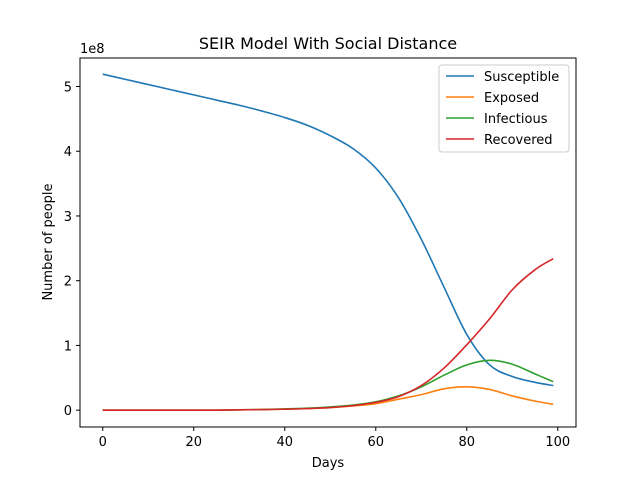 Image resolution: width=640 pixels, height=480 pixels. Describe the element at coordinates (92, 49) in the screenshot. I see `y-offset-label: 1e8` at that location.